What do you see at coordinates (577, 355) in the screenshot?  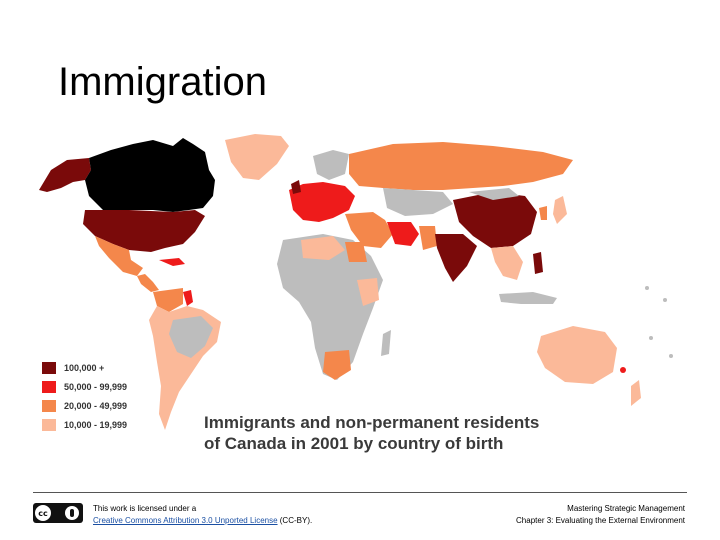 I see `region-australia` at bounding box center [577, 355].